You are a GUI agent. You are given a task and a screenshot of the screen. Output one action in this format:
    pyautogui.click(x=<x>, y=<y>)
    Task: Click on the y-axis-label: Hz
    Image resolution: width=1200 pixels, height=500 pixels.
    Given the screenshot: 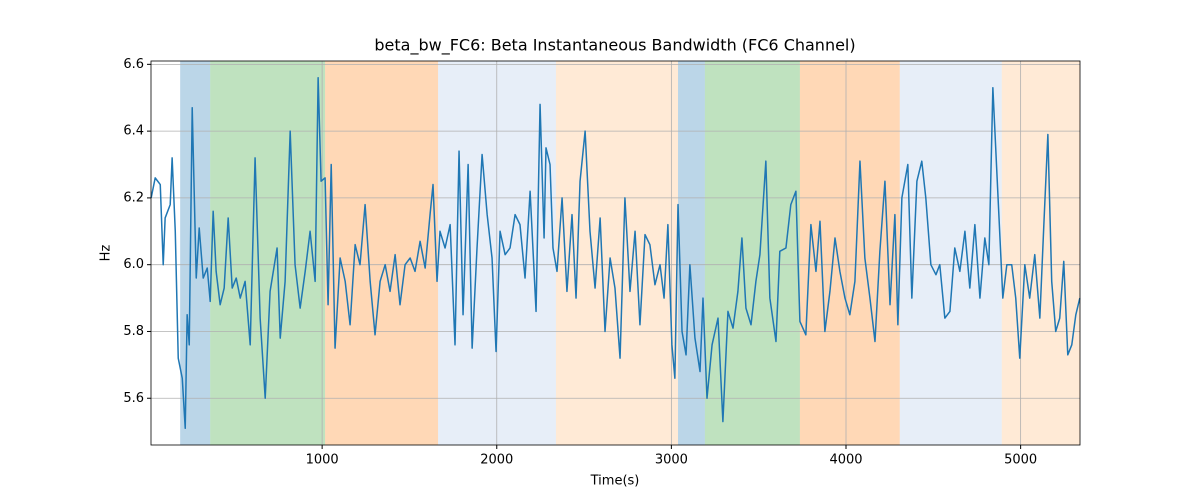 What is the action you would take?
    pyautogui.click(x=106, y=253)
    